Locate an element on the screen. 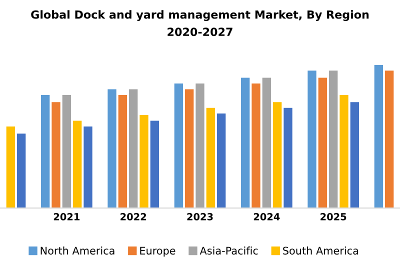 The image size is (400, 266). legend-label: Asia-Pacific is located at coordinates (229, 250).